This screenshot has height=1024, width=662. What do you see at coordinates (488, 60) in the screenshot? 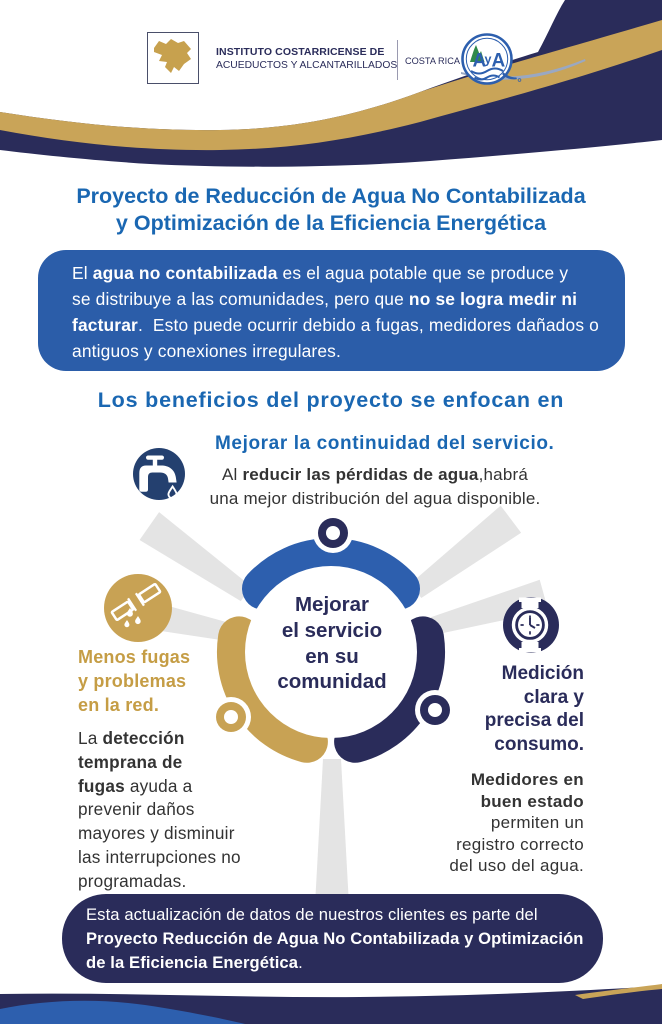
I see `svg-text: y` at bounding box center [488, 60].